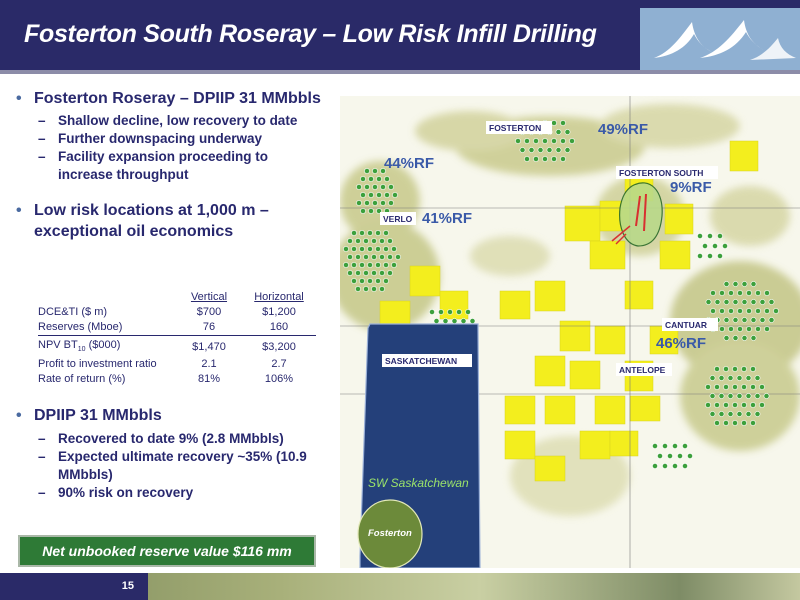 The width and height of the screenshot is (800, 600). What do you see at coordinates (400, 72) in the screenshot?
I see `header-rule` at bounding box center [400, 72].